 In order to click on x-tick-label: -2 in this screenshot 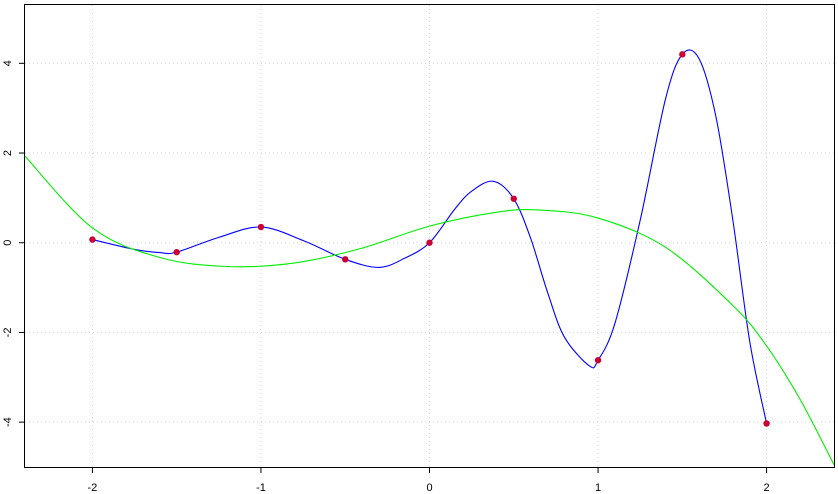, I will do `click(93, 488)`.